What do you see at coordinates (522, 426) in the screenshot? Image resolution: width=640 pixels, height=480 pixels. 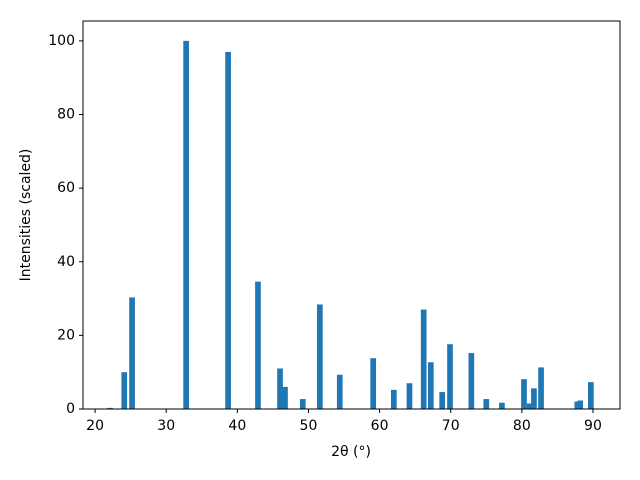 I see `x-tick-label: 80` at bounding box center [522, 426].